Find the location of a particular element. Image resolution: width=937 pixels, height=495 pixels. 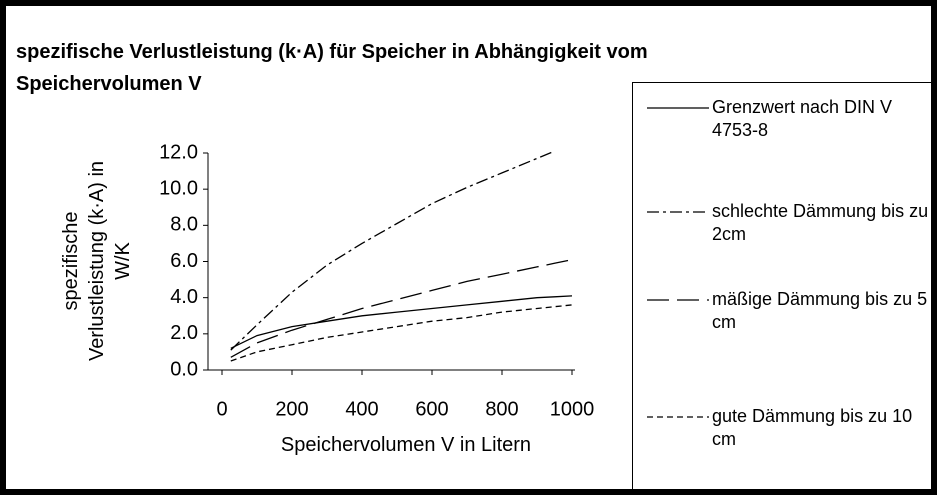

legend-label: mäßige Dämmung bis zu 5 cm is located at coordinates (820, 310).